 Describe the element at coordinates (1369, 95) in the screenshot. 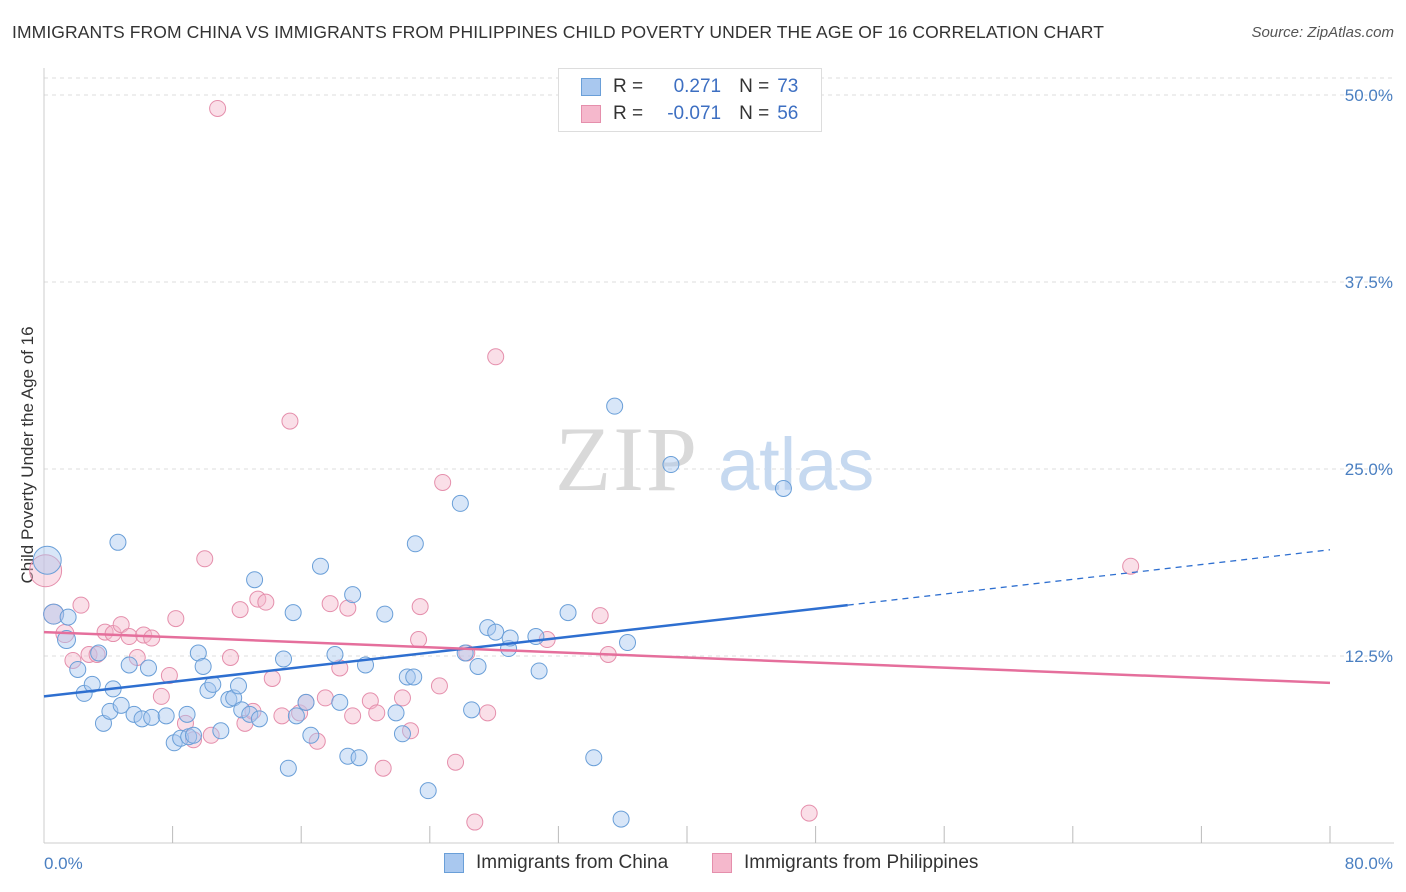

I see `y-tick-label: 50.0%` at that location.